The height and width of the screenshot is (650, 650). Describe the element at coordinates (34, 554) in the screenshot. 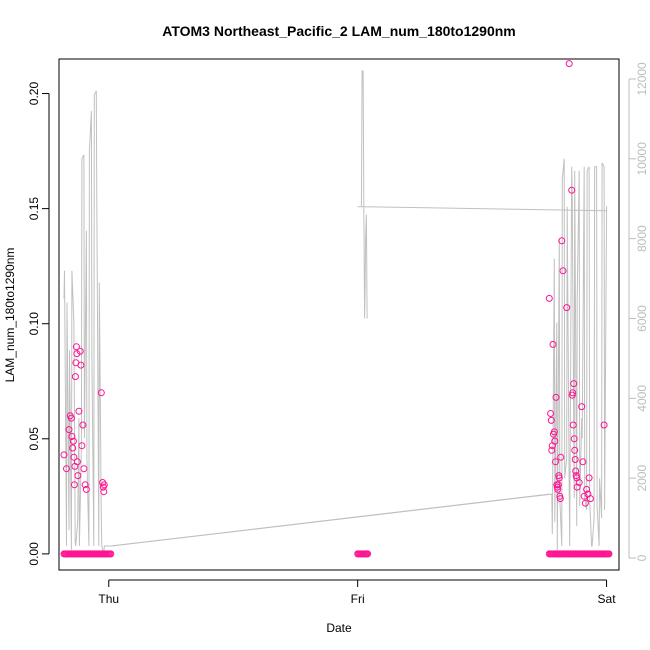

I see `y-tick-label: 0.00` at that location.